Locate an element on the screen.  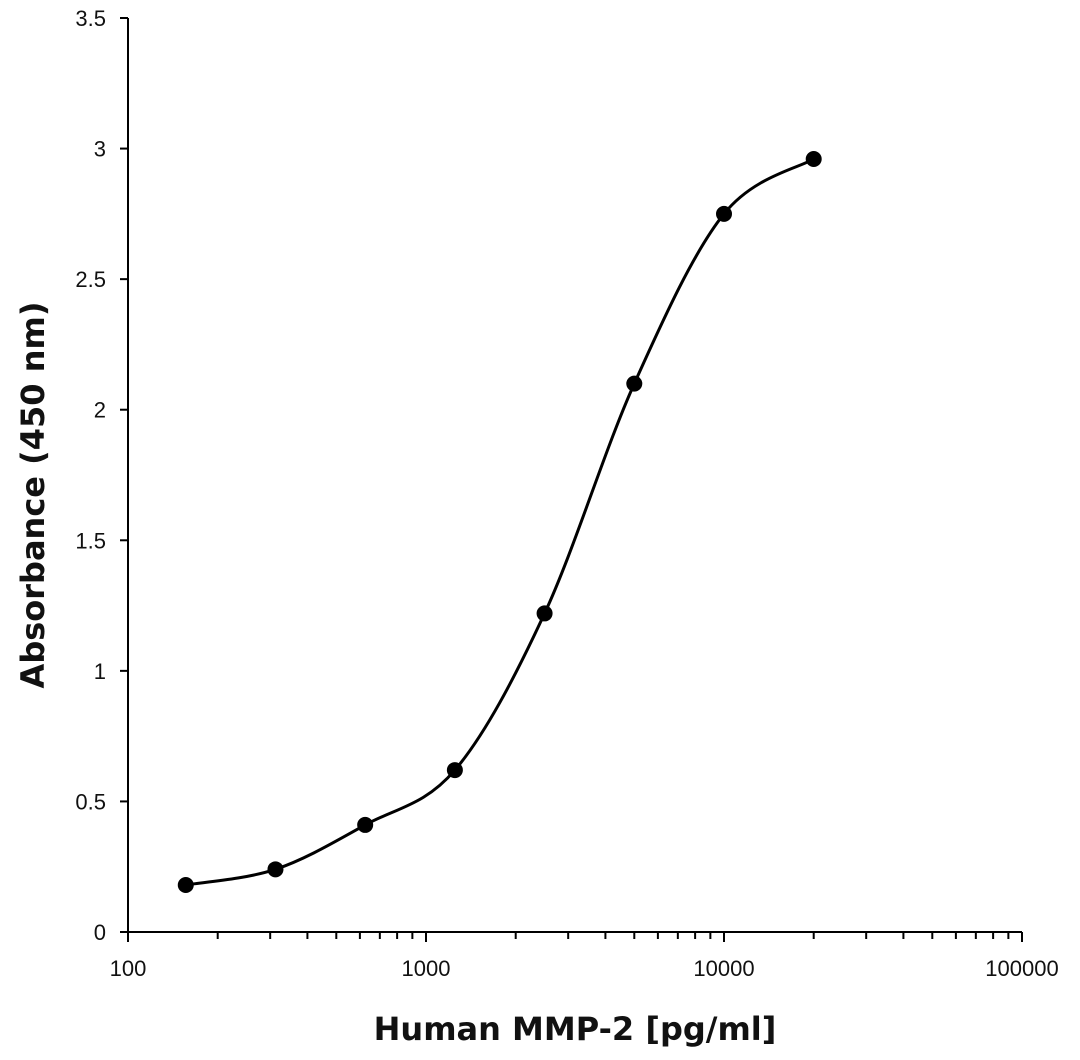
x-axis-ticks: 100 1000 10000 100000 is located at coordinates (584, 956).